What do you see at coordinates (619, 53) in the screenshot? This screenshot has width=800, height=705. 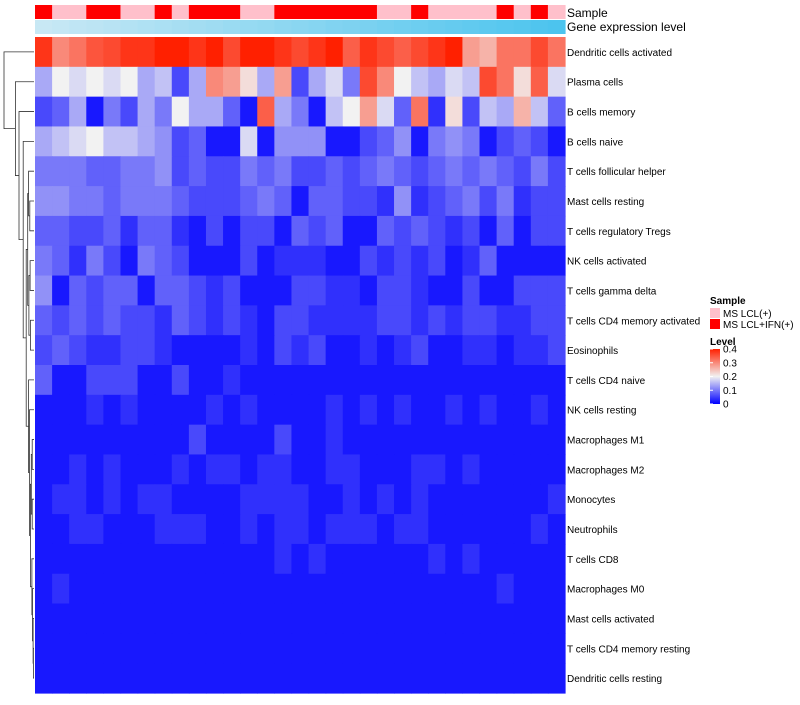 I see `row-label: Dendritic cells activated` at bounding box center [619, 53].